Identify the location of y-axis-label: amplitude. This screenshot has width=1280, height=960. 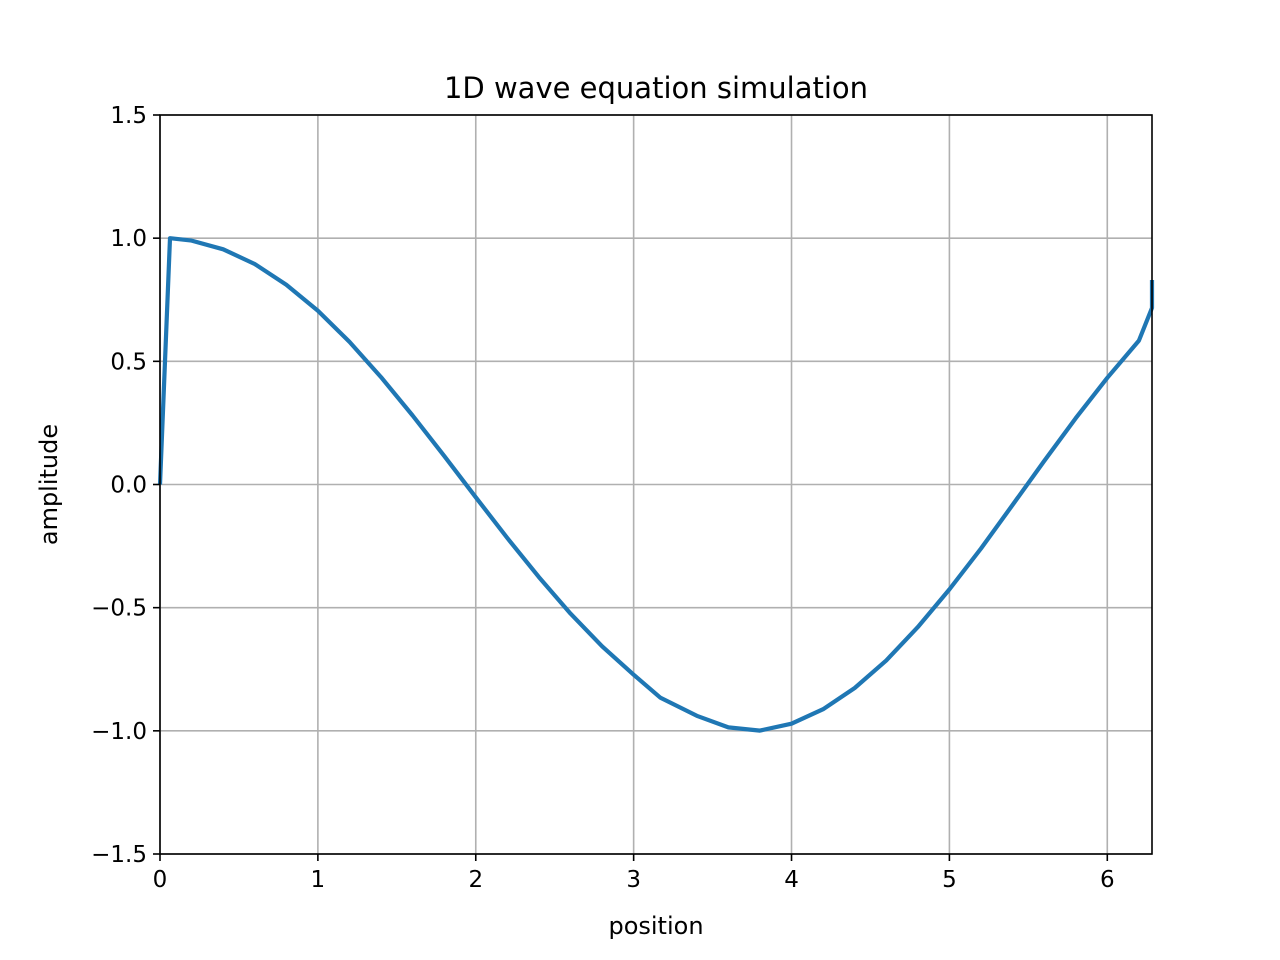
(49, 484).